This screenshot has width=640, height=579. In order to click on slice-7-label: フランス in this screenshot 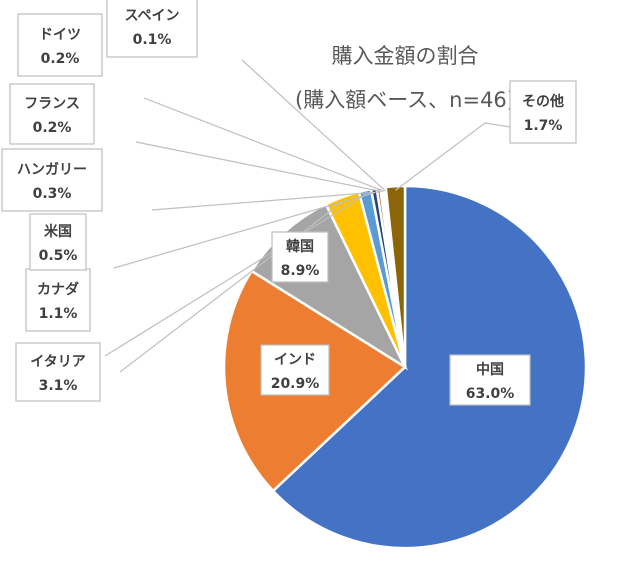, I will do `click(52, 104)`.